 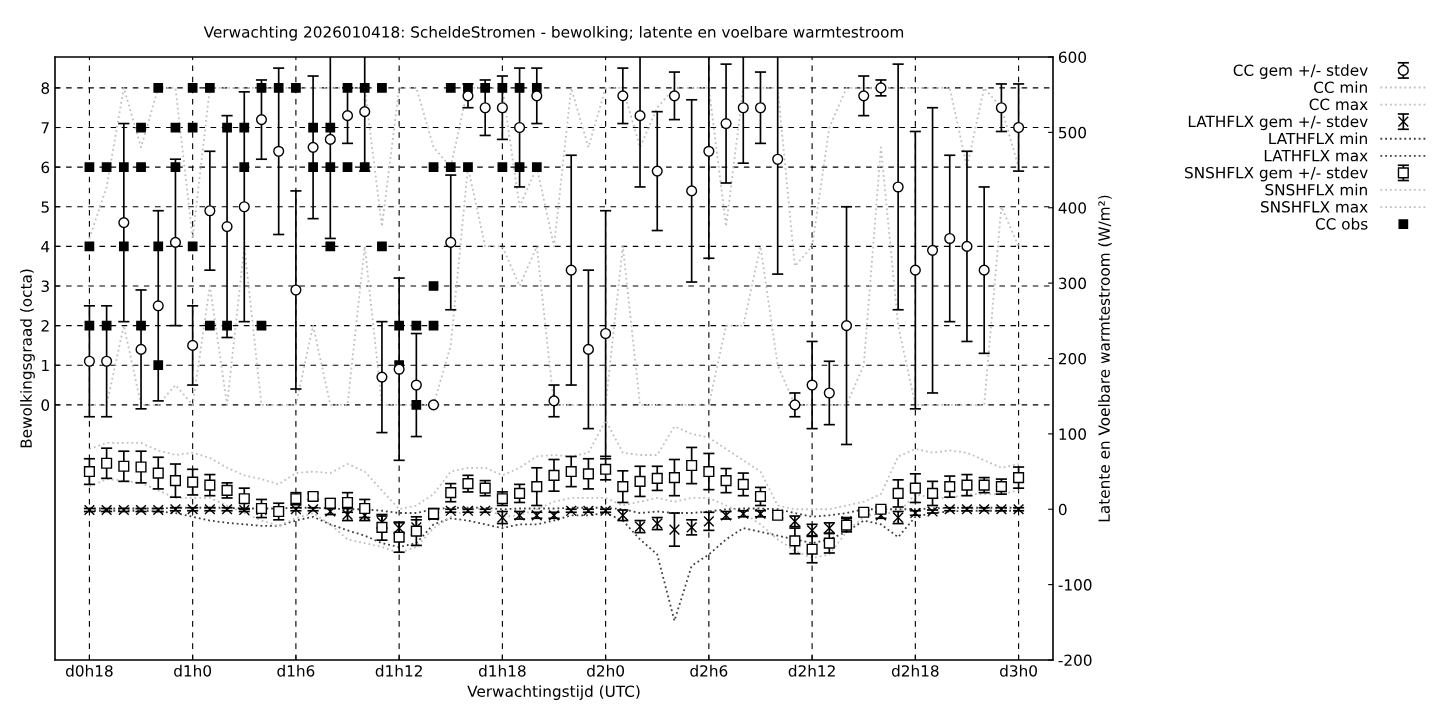 What do you see at coordinates (606, 670) in the screenshot?
I see `x-tick-label: d2h0` at bounding box center [606, 670].